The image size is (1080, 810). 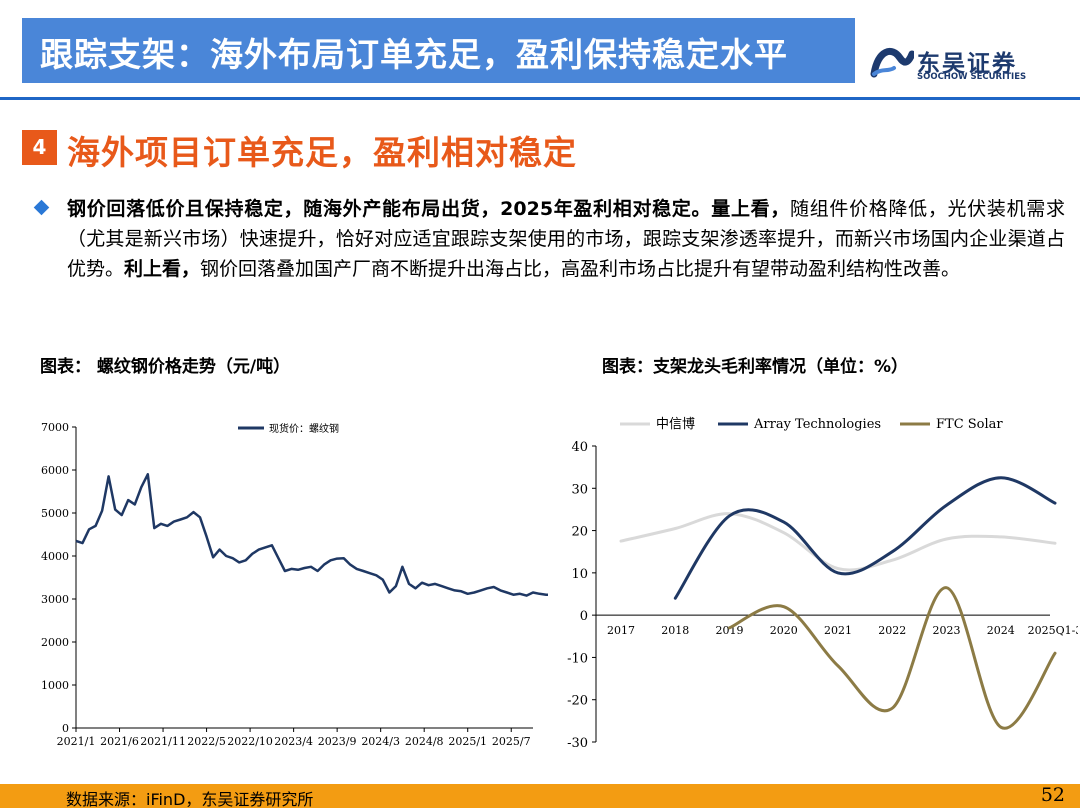 What do you see at coordinates (190, 799) in the screenshot?
I see `data-source: 数据来源：iFinD，东吴证券研究所` at bounding box center [190, 799].